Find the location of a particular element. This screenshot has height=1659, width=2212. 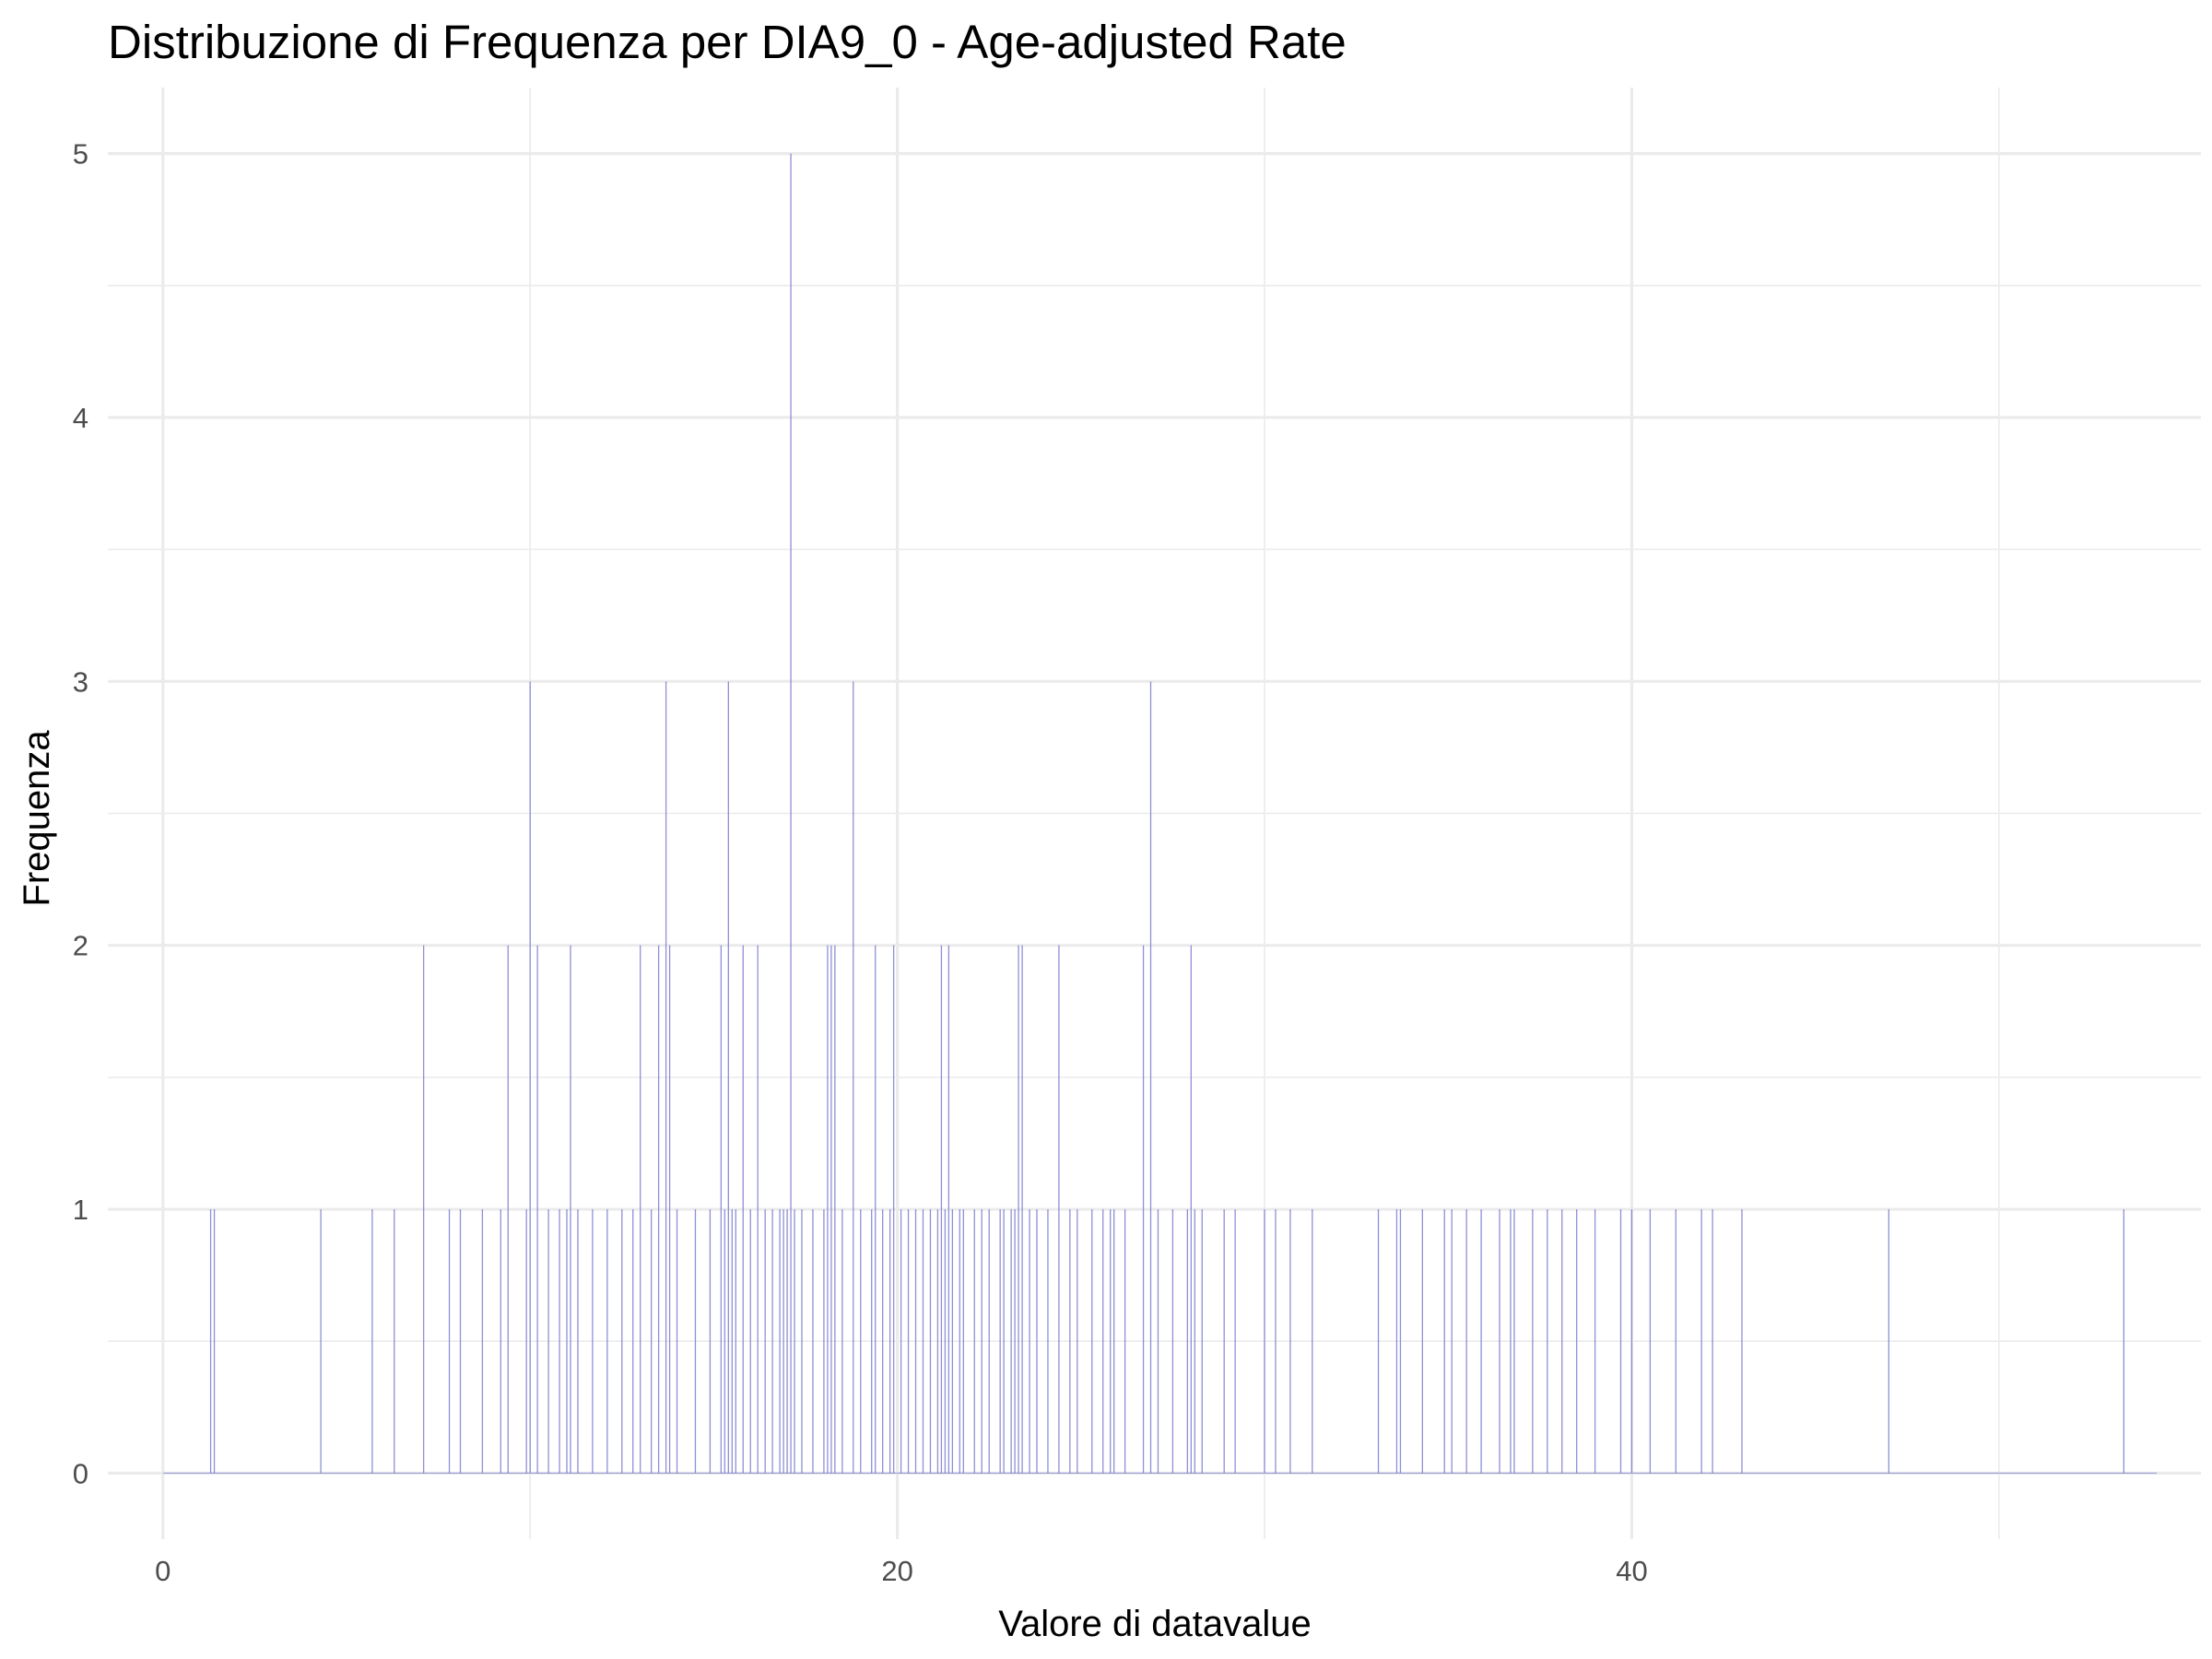

y-axis-ticks: 0 1 2 3 4 5 is located at coordinates (80, 814).